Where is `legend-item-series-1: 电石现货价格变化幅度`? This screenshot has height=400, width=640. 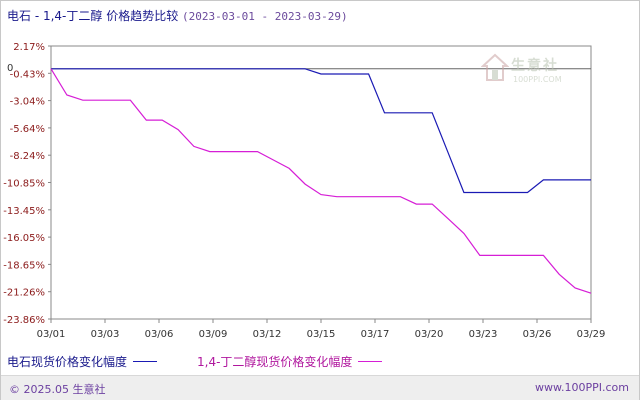 legend-item-series-1: 电石现货价格变化幅度 is located at coordinates (82, 361).